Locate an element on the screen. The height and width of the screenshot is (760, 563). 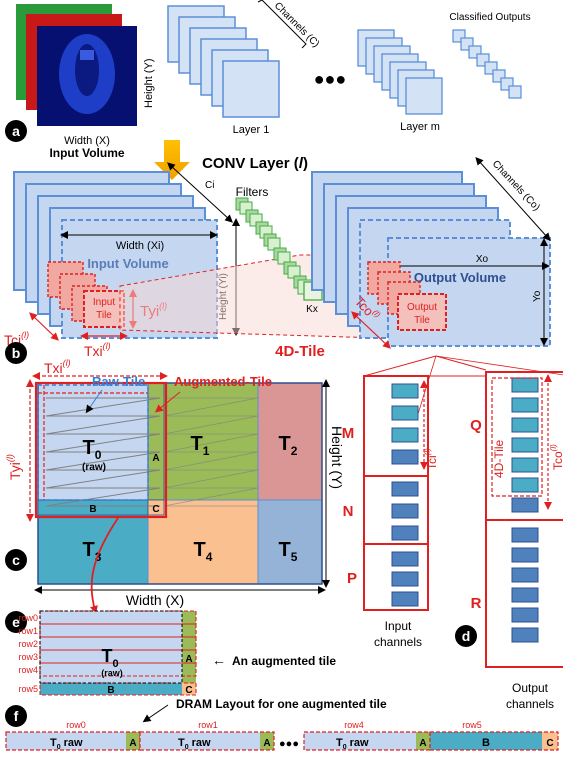
dram-row4-raw is located at coordinates (360, 741).